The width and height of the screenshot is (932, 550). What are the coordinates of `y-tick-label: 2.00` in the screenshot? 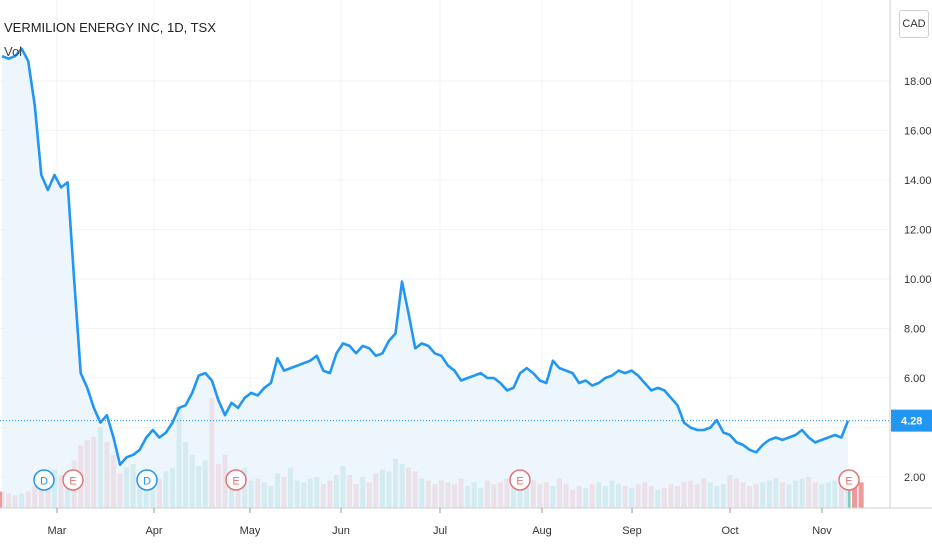 It's located at (914, 478).